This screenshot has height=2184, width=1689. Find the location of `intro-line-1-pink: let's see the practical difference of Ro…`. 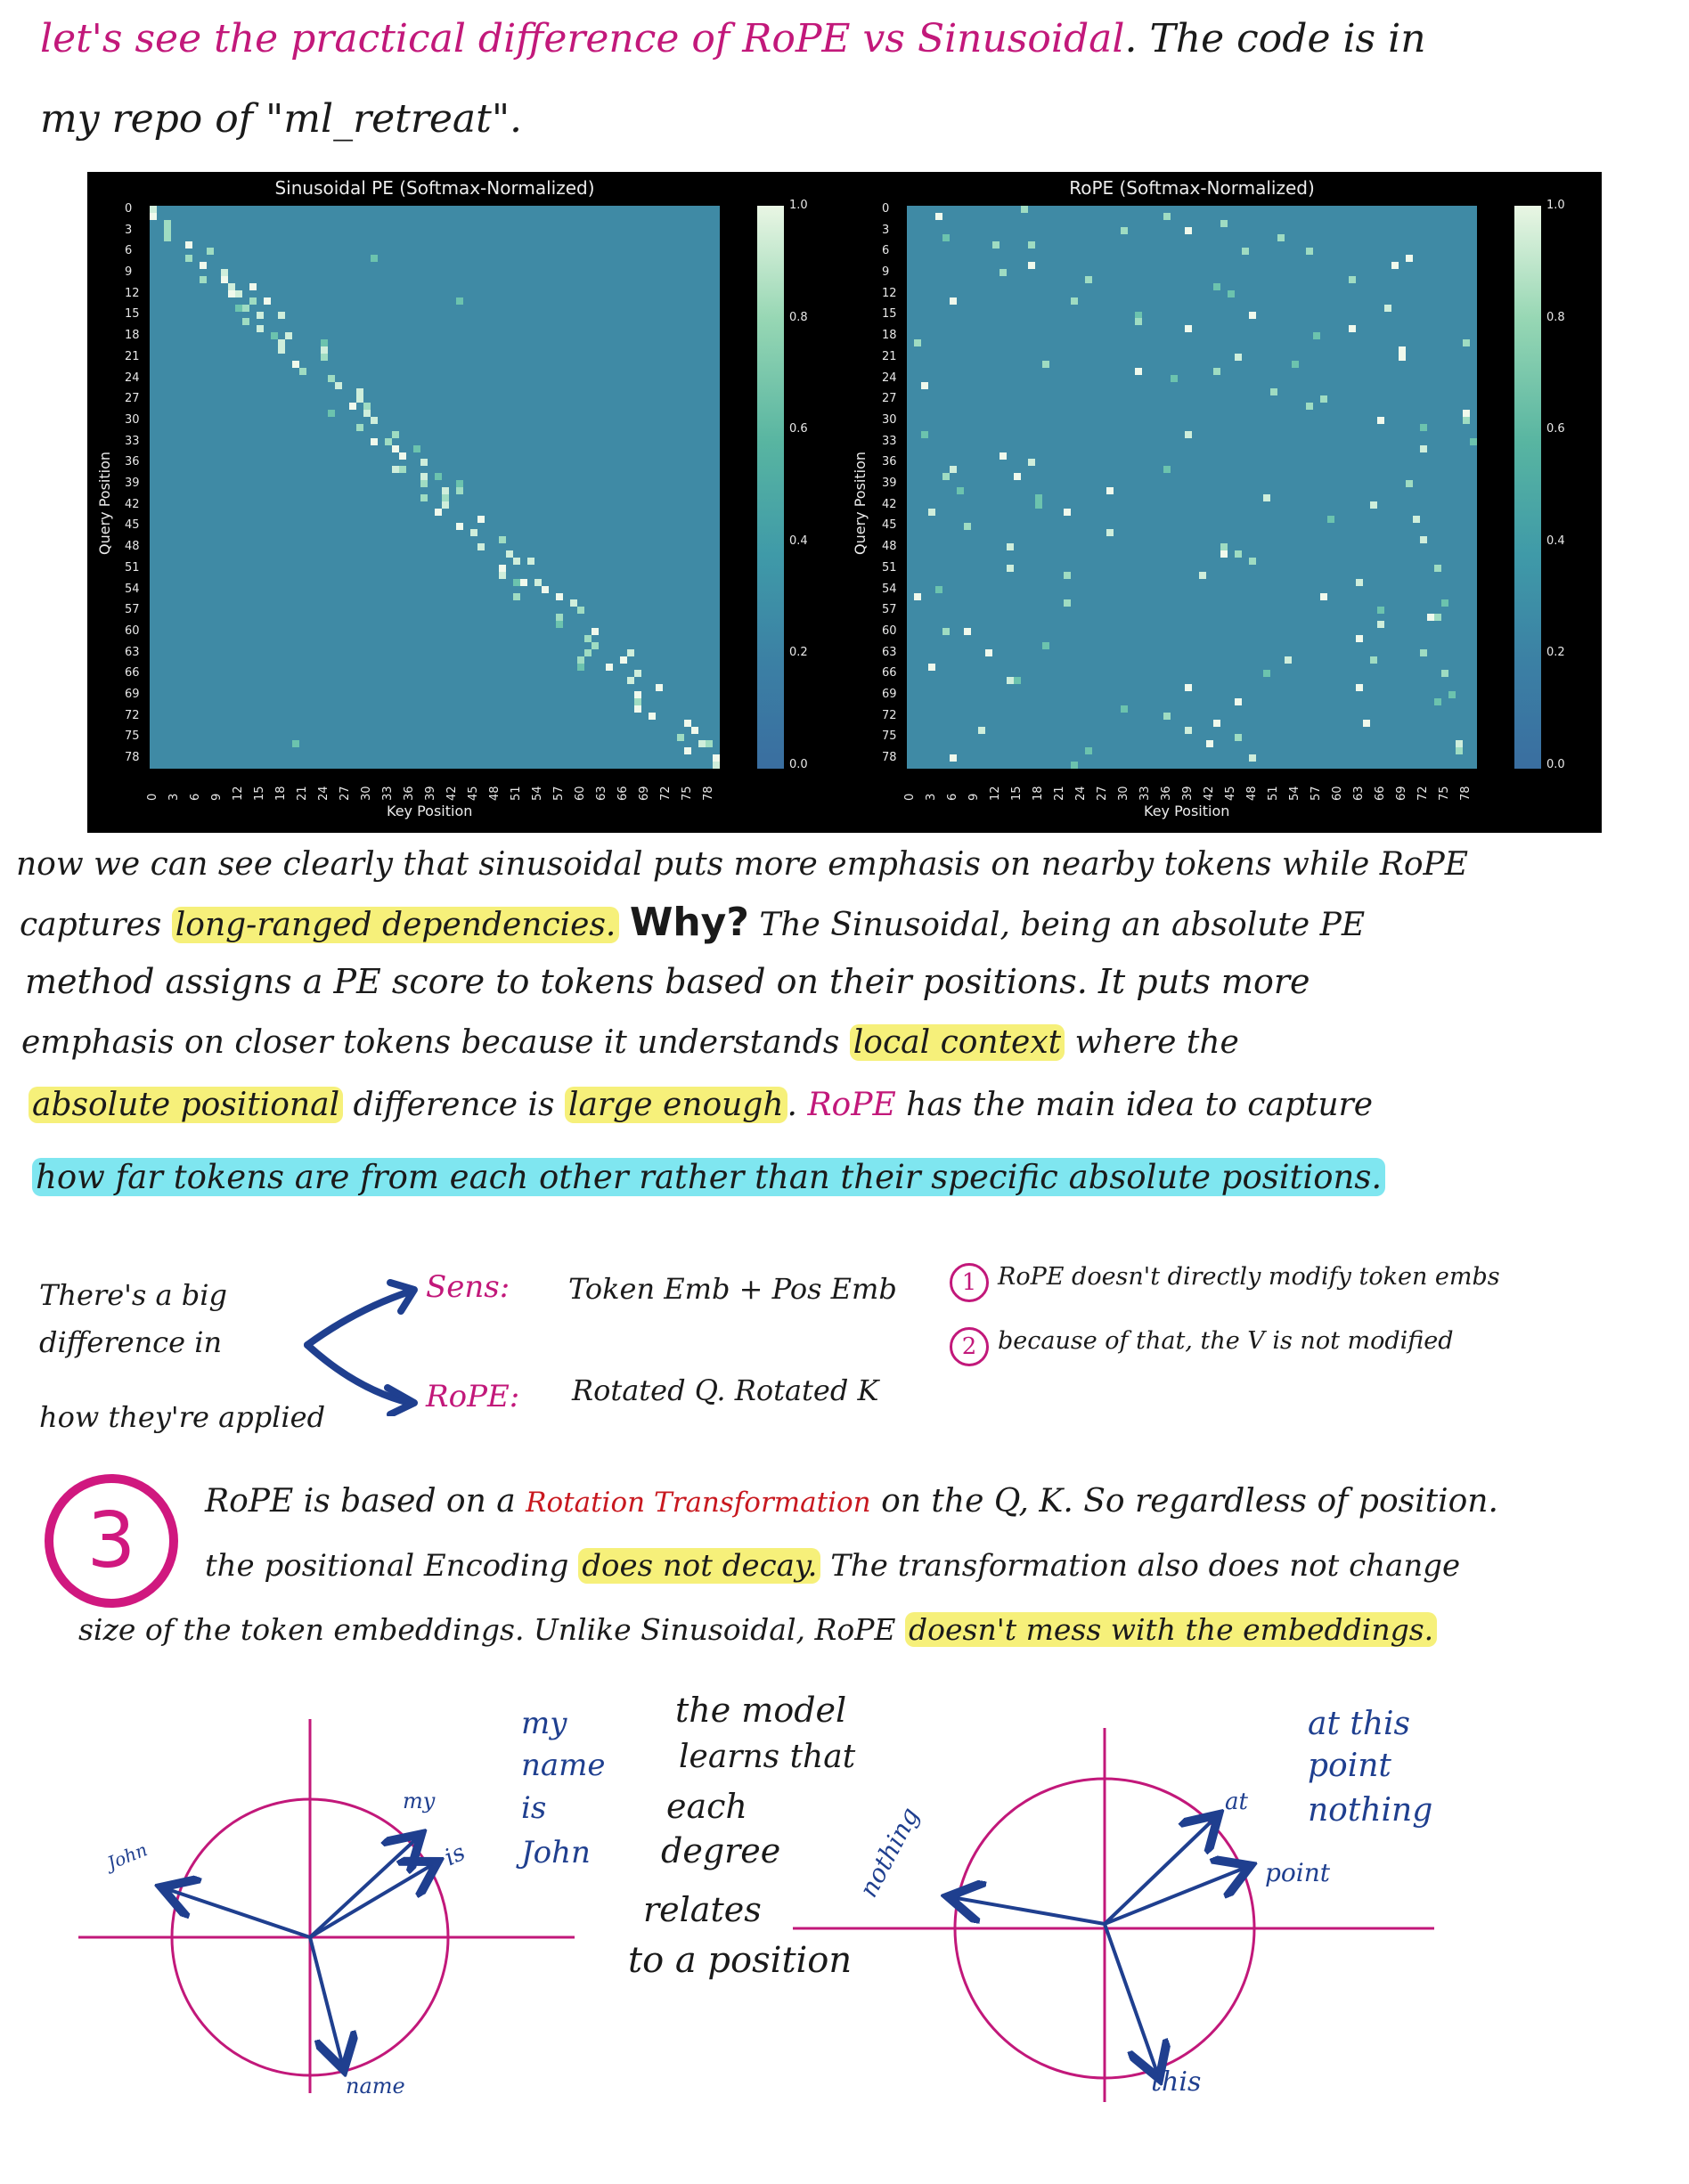

intro-line-1-pink: let's see the practical difference of Ro… is located at coordinates (582, 38).